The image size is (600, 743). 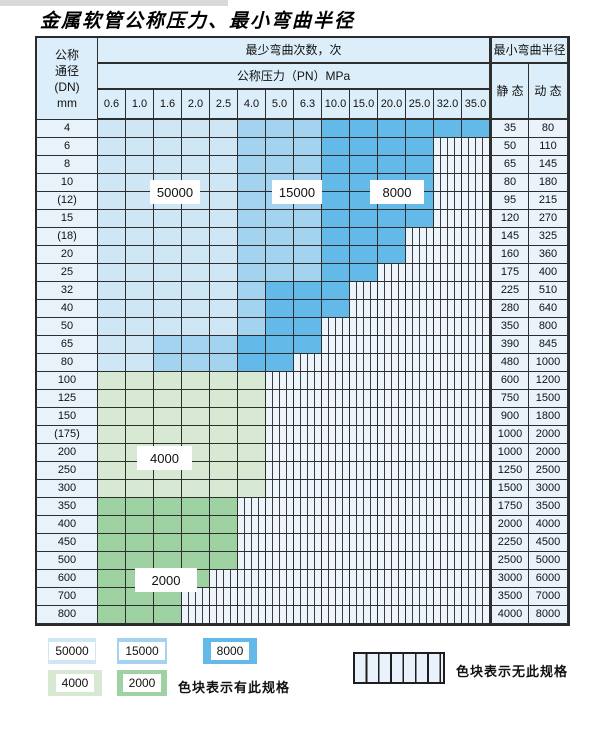 What do you see at coordinates (548, 165) in the screenshot?
I see `dynamic-radius-value: 145` at bounding box center [548, 165].